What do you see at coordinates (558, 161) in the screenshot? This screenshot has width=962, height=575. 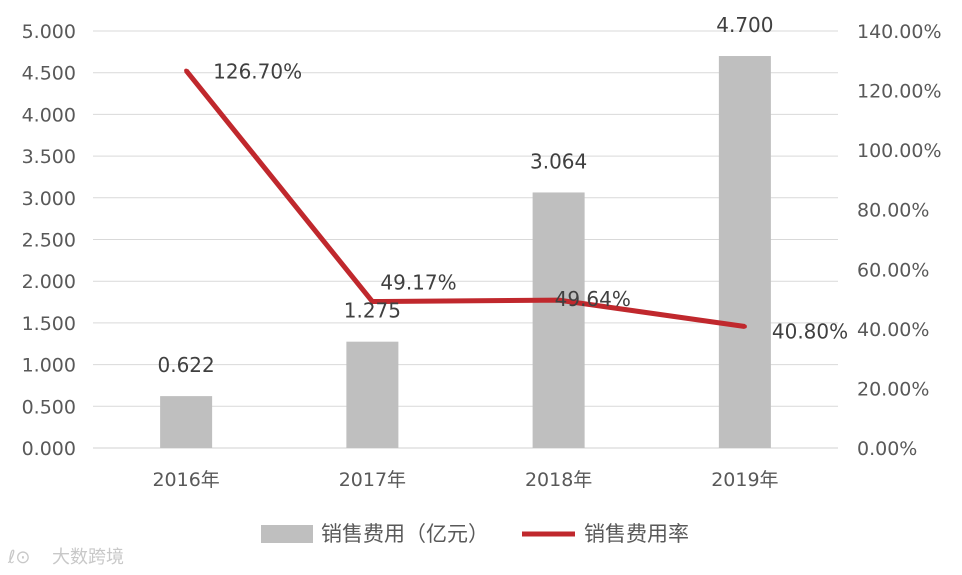 I see `bar-data-label: 3.064` at bounding box center [558, 161].